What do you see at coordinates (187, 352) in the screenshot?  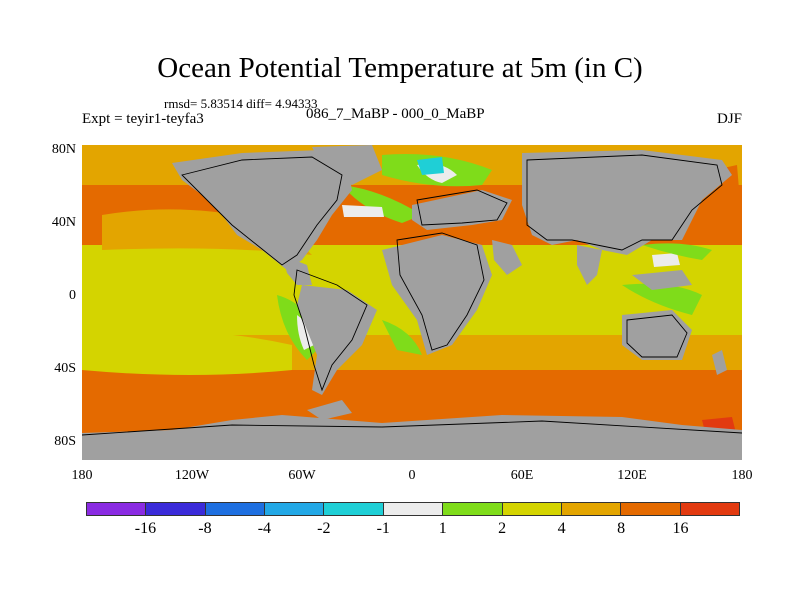 I see `mild-patch-south-pacific` at bounding box center [187, 352].